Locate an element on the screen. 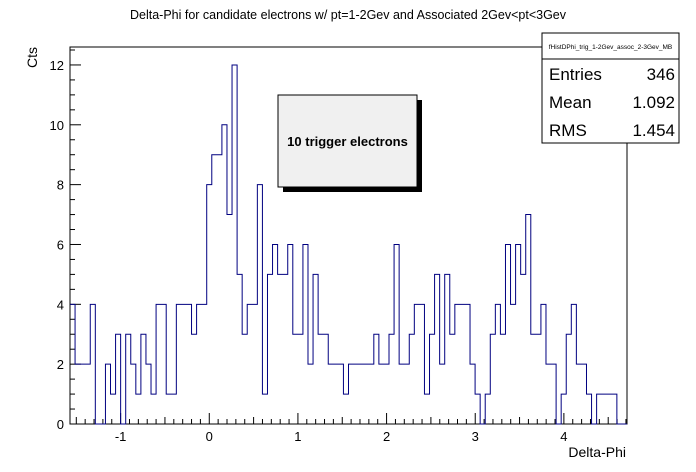 This screenshot has width=696, height=472. y-tick-label: 6 is located at coordinates (60, 244).